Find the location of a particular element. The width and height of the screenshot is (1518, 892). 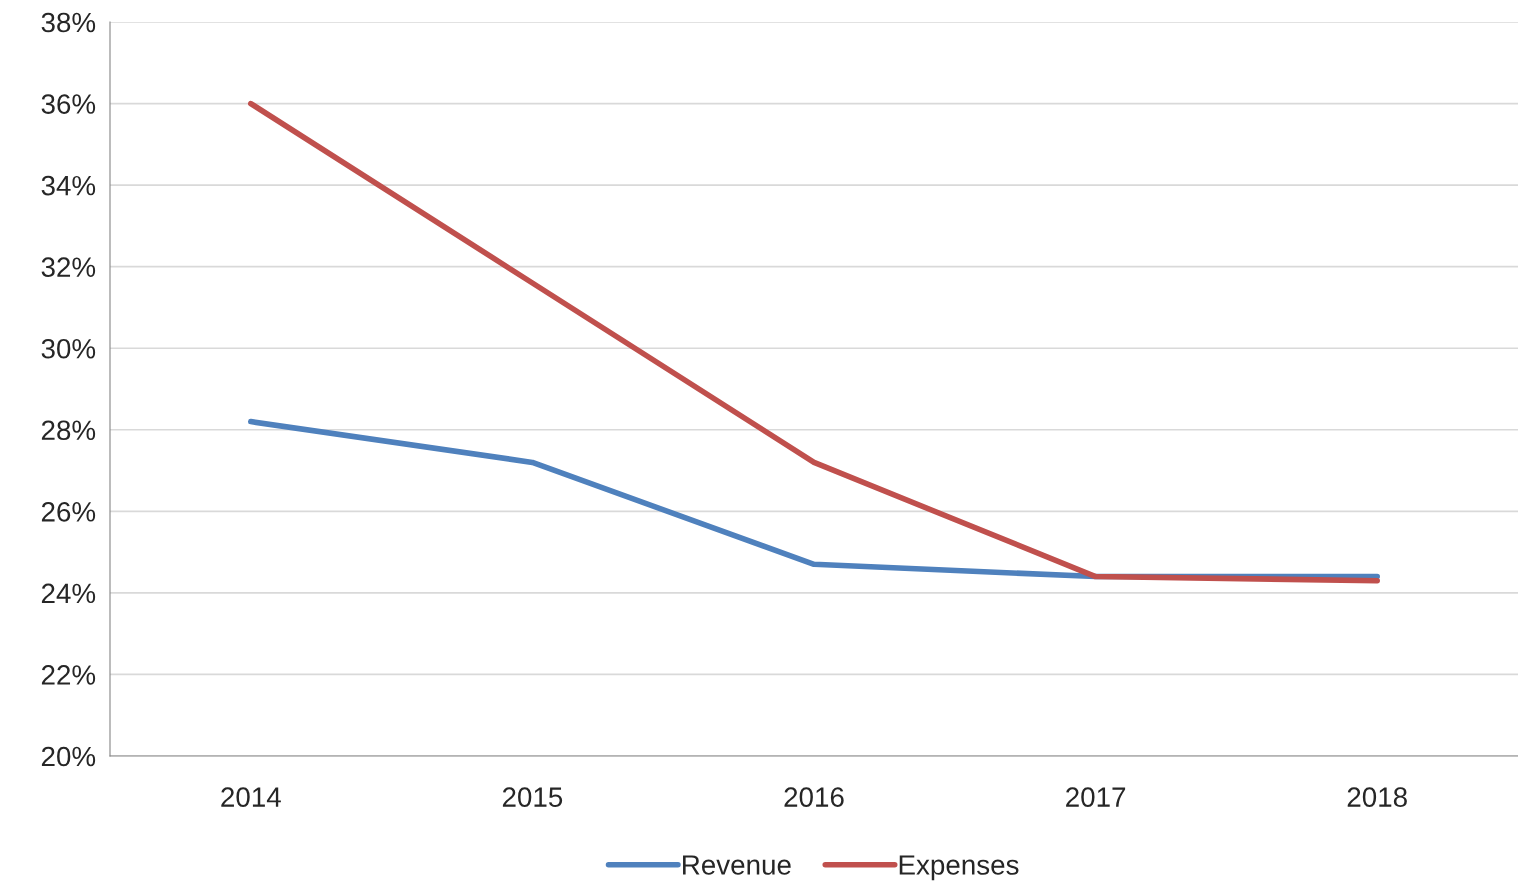

y-tick-label: 36% is located at coordinates (68, 104).